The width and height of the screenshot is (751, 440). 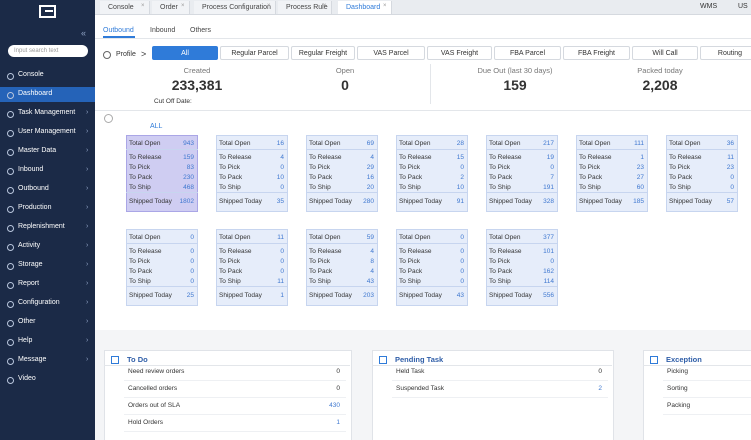 I want to click on menu-item: Help, so click(x=25, y=340).